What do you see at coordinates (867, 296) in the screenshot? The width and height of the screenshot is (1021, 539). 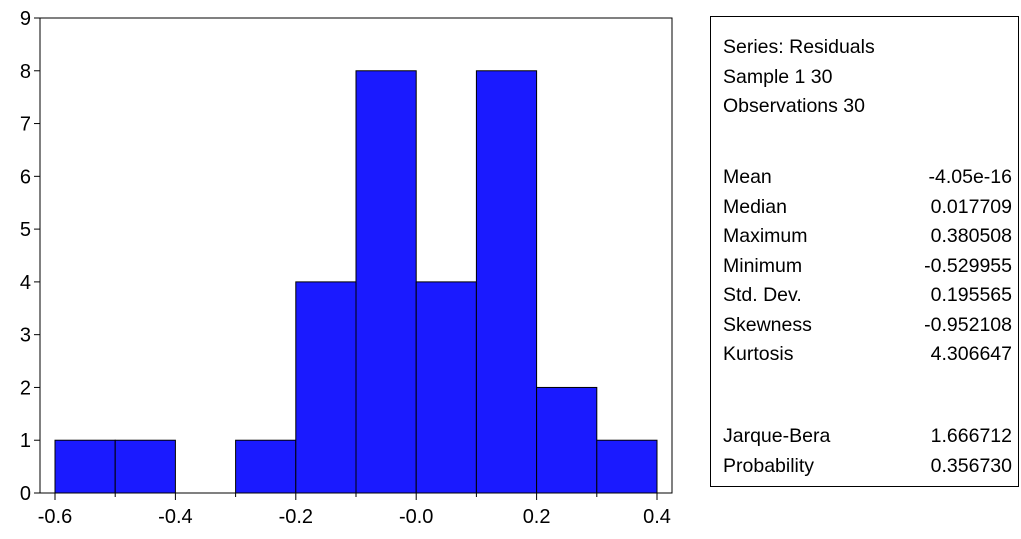 I see `statistic-row: Std. Dev. 0.195565` at bounding box center [867, 296].